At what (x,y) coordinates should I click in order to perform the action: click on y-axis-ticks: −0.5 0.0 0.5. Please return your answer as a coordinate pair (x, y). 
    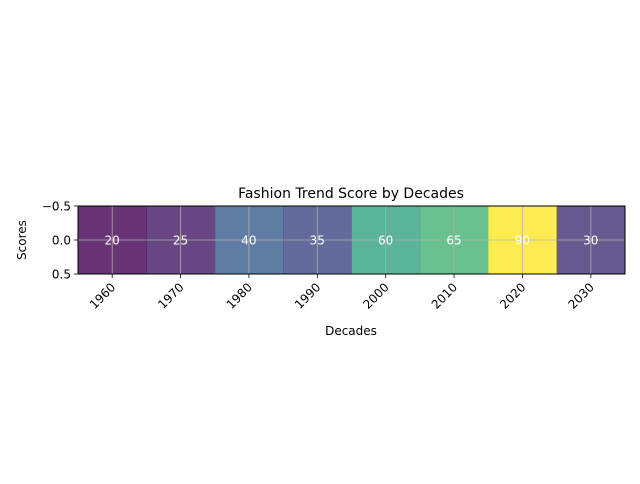
    Looking at the image, I should click on (60, 241).